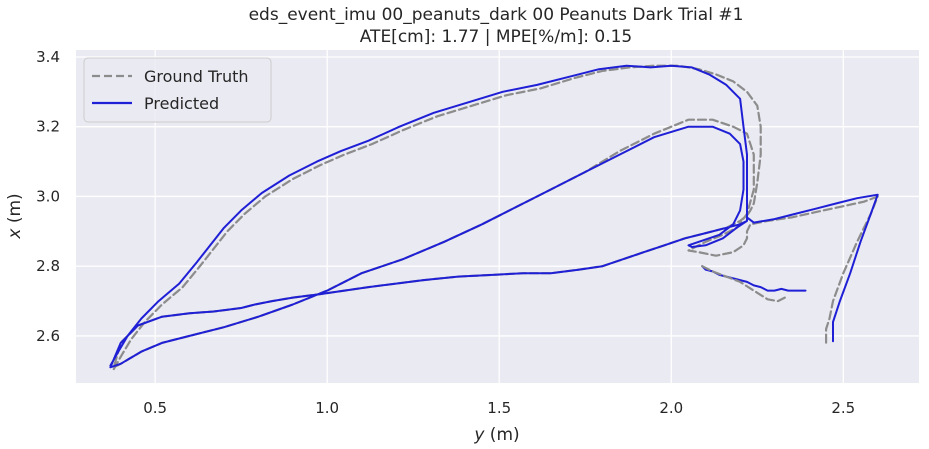 The image size is (929, 449). Describe the element at coordinates (48, 57) in the screenshot. I see `y-tick-label: 3.4` at that location.